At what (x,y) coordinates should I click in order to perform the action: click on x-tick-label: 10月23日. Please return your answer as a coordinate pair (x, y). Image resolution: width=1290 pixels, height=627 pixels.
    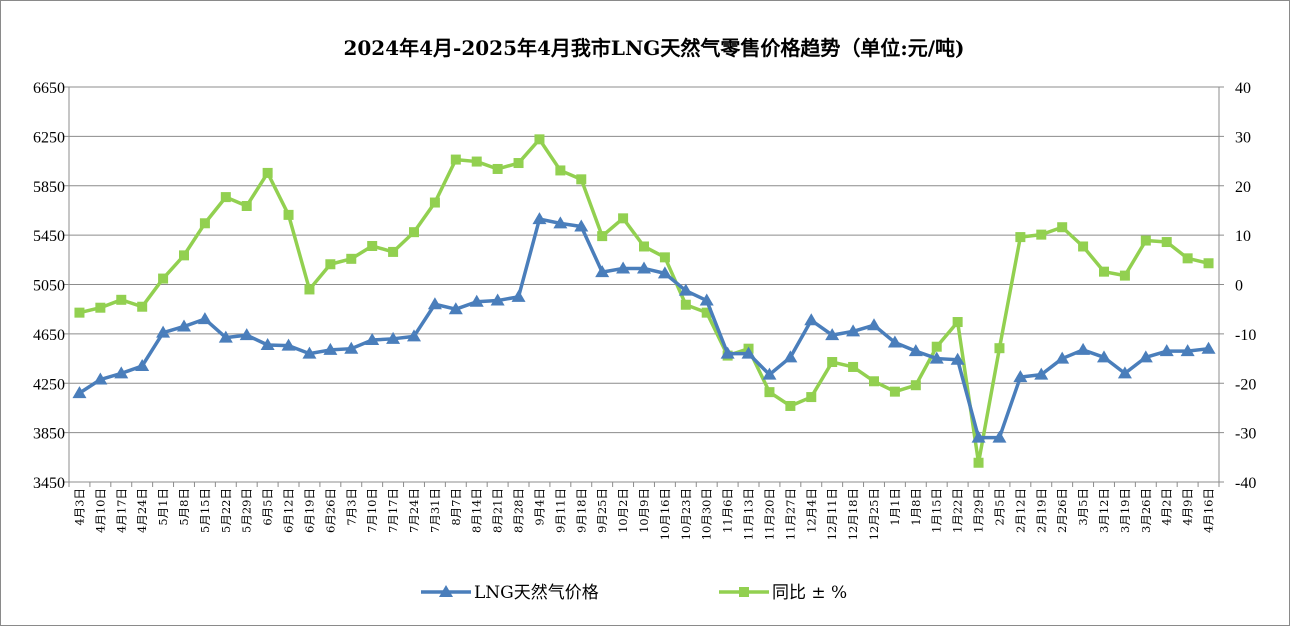
    Looking at the image, I should click on (686, 514).